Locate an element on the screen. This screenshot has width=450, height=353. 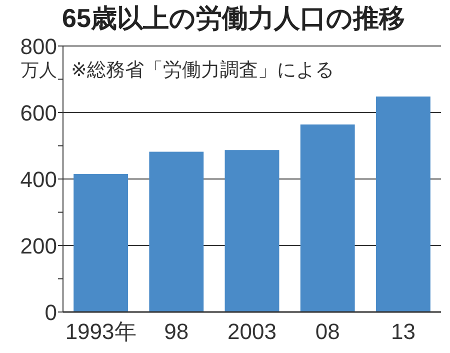
chart-title: 65歳以上の労働力人口の推移 is located at coordinates (233, 18).